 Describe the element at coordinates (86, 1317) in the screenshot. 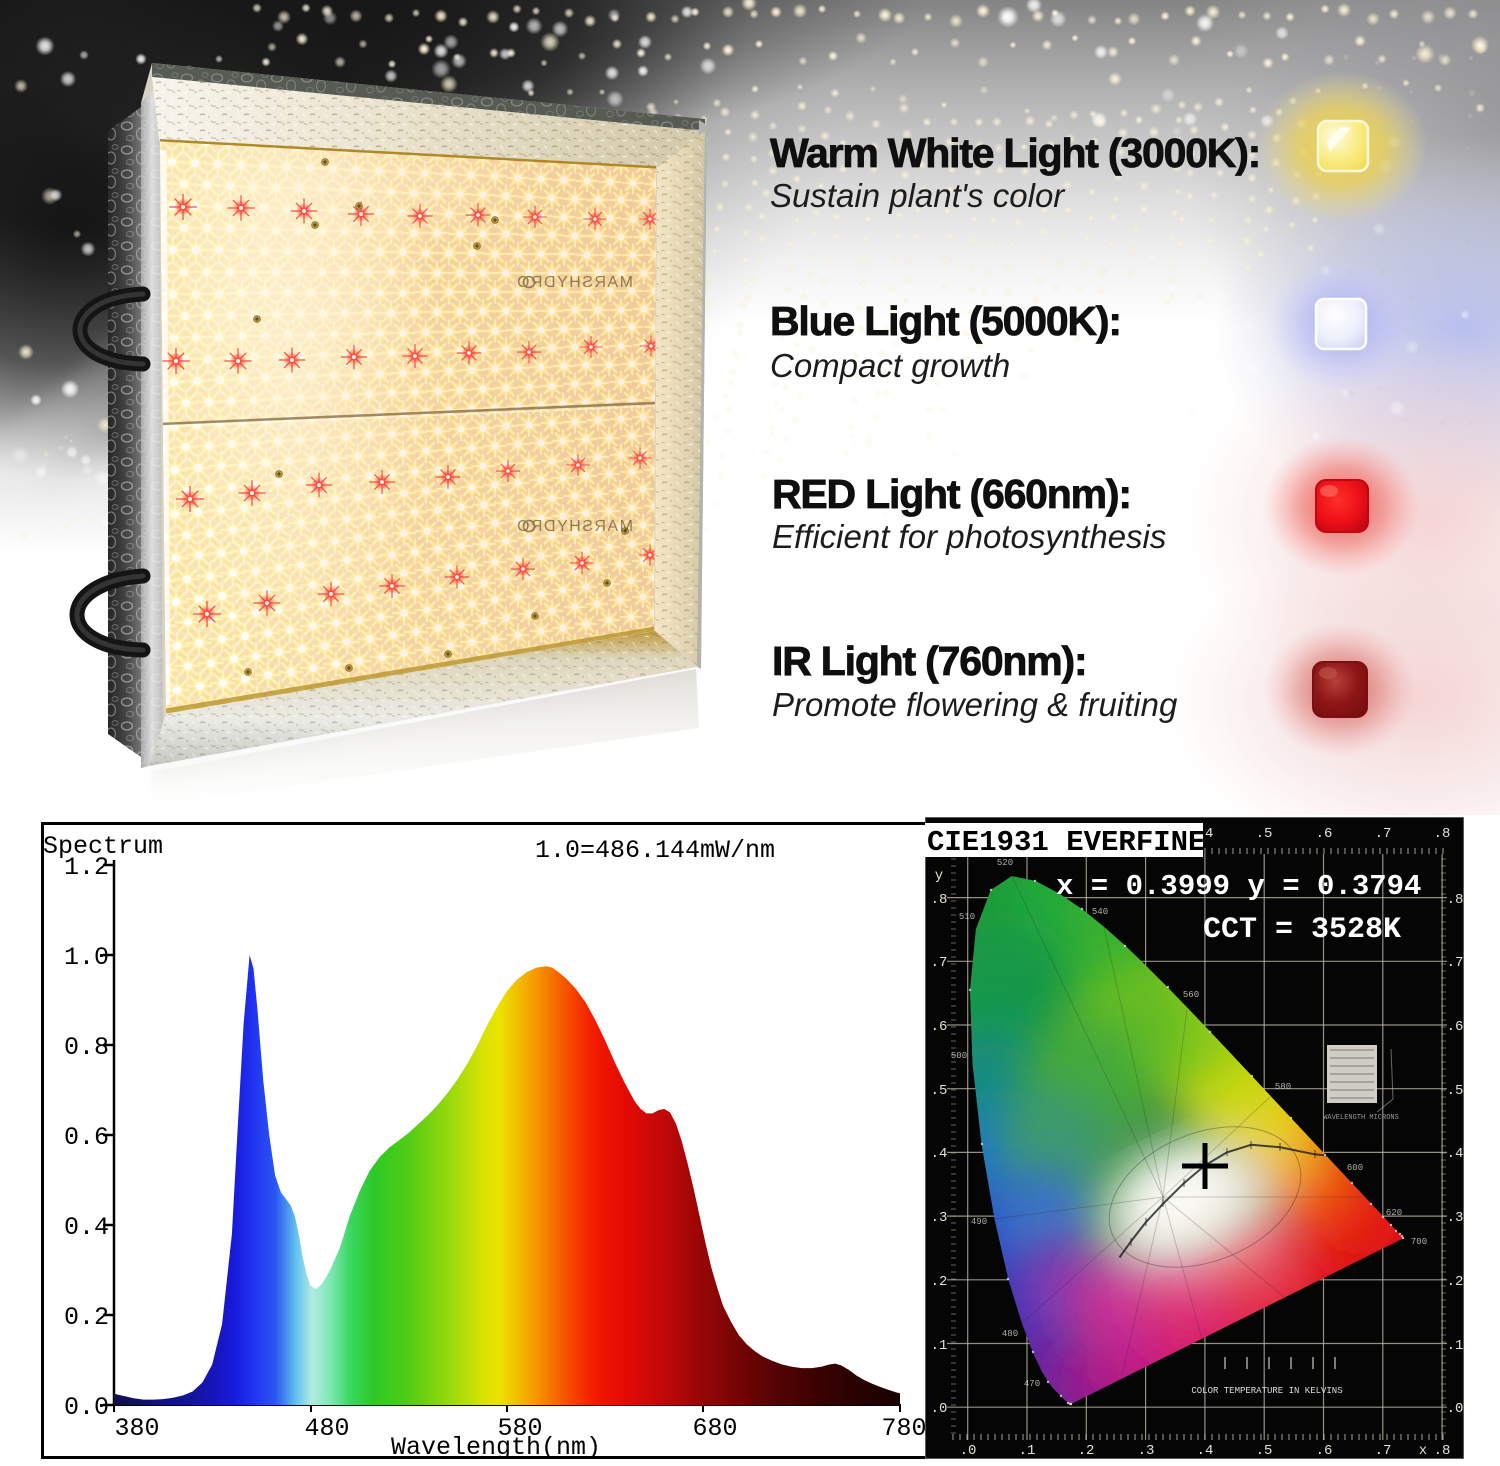

I see `svg-text: 0.2` at that location.